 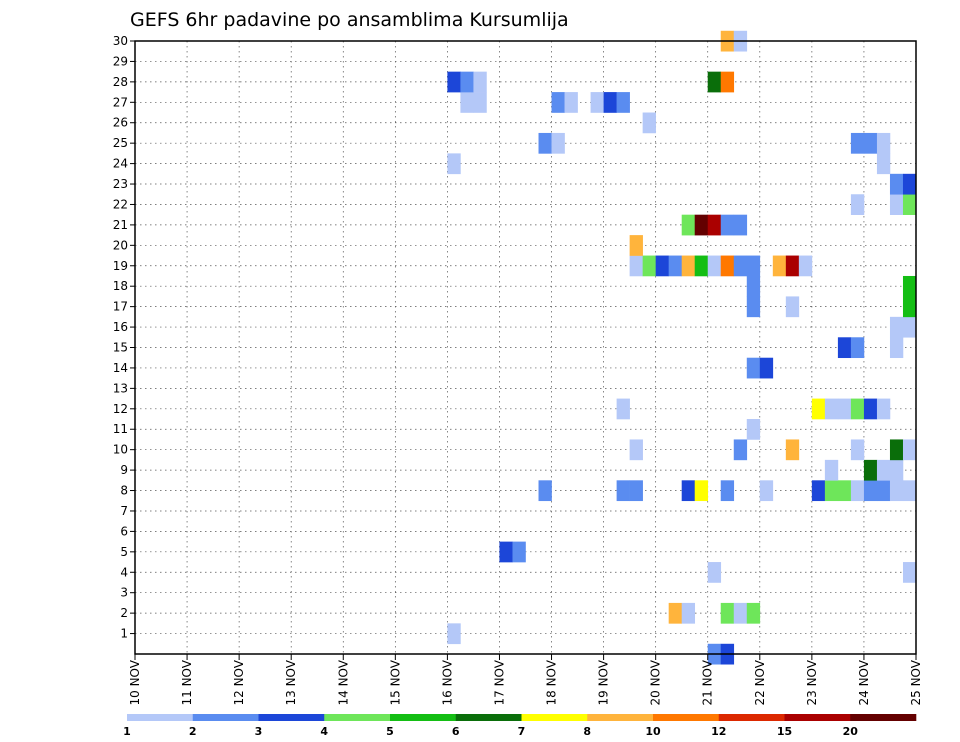 I want to click on x-tick-label: 22 NOV, so click(x=760, y=682).